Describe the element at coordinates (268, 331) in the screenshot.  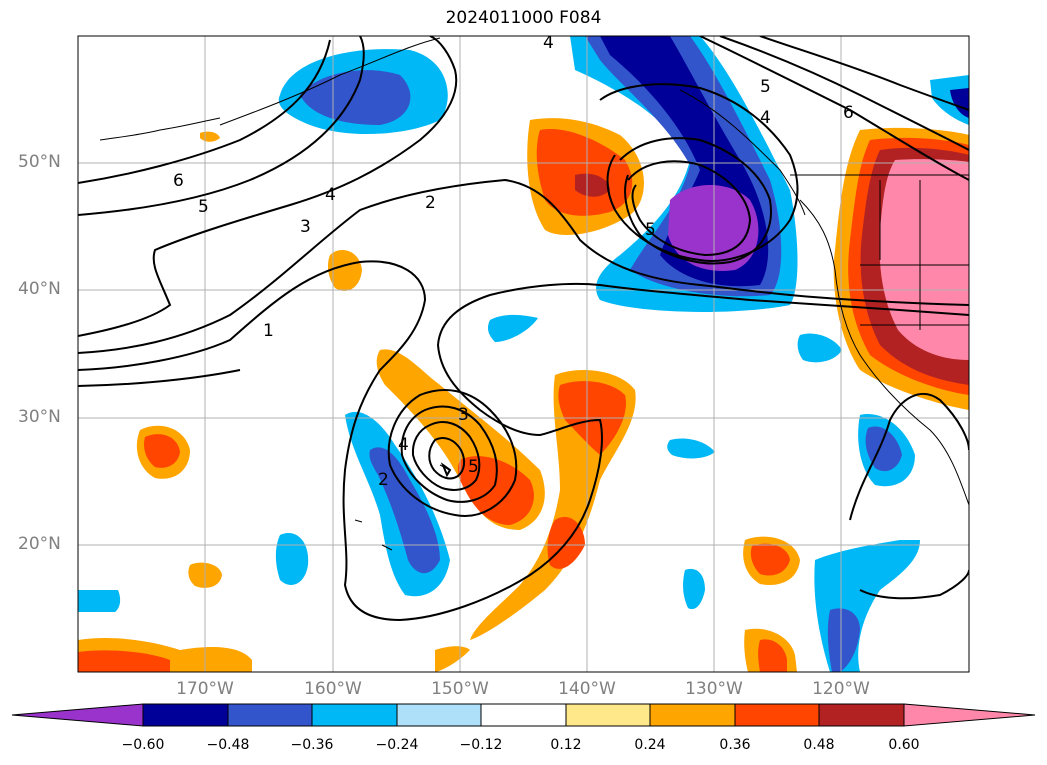
I see `contour-label: 1` at that location.